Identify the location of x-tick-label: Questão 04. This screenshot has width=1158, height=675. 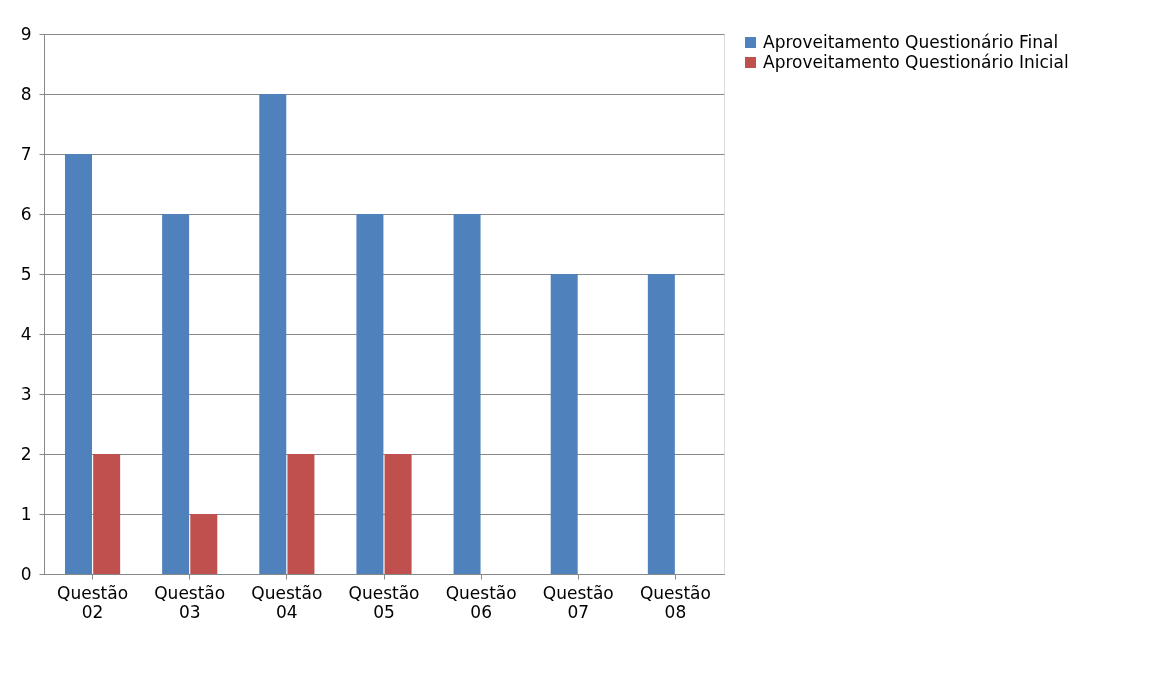
(287, 602).